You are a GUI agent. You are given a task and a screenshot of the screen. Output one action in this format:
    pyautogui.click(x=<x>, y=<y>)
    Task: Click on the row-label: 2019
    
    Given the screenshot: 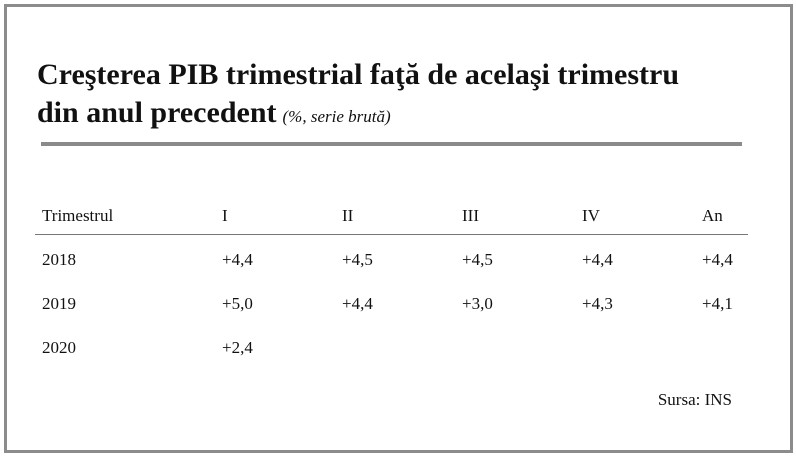 What is the action you would take?
    pyautogui.click(x=59, y=303)
    